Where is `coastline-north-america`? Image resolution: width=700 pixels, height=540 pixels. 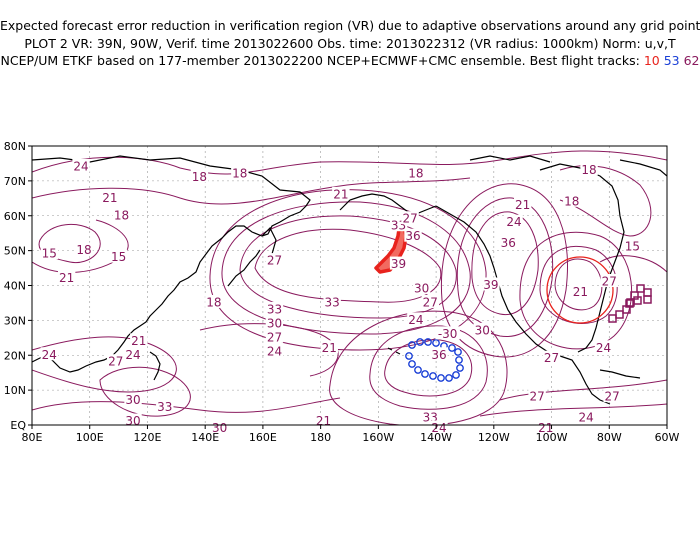 coastline-north-america is located at coordinates (523, 305).